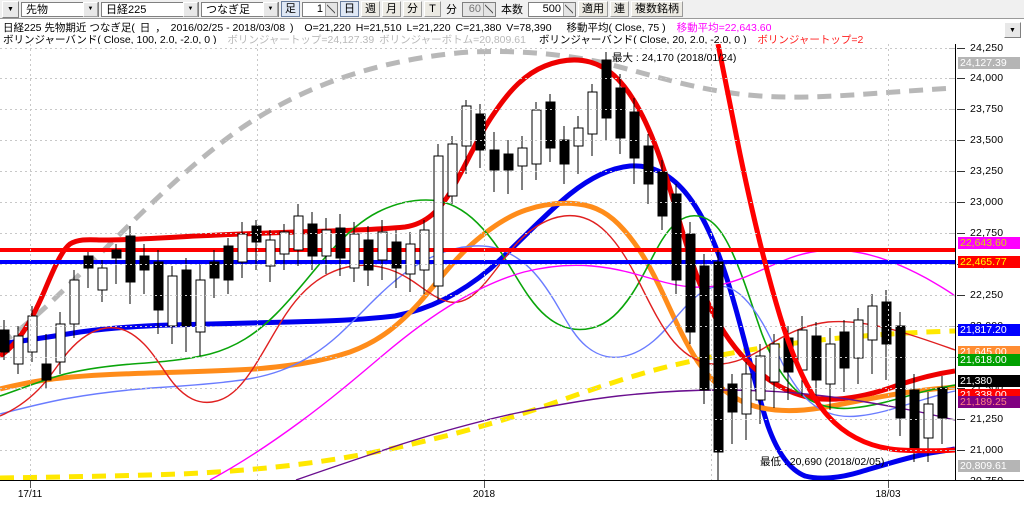 This screenshot has height=506, width=1024. I want to click on date-axis-label: 17/11, so click(30, 494).